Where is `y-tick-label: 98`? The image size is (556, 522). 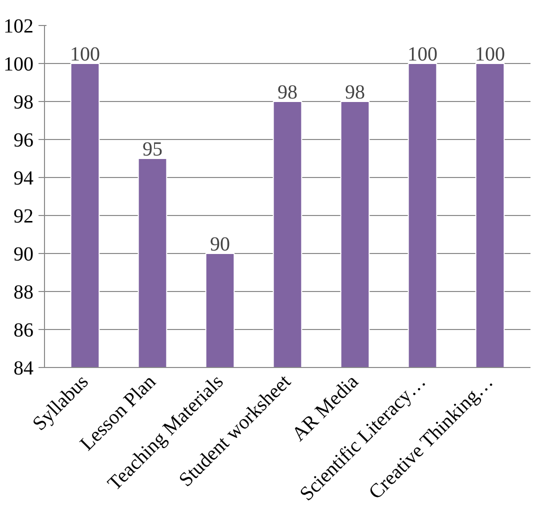 y-tick-label: 98 is located at coordinates (24, 103).